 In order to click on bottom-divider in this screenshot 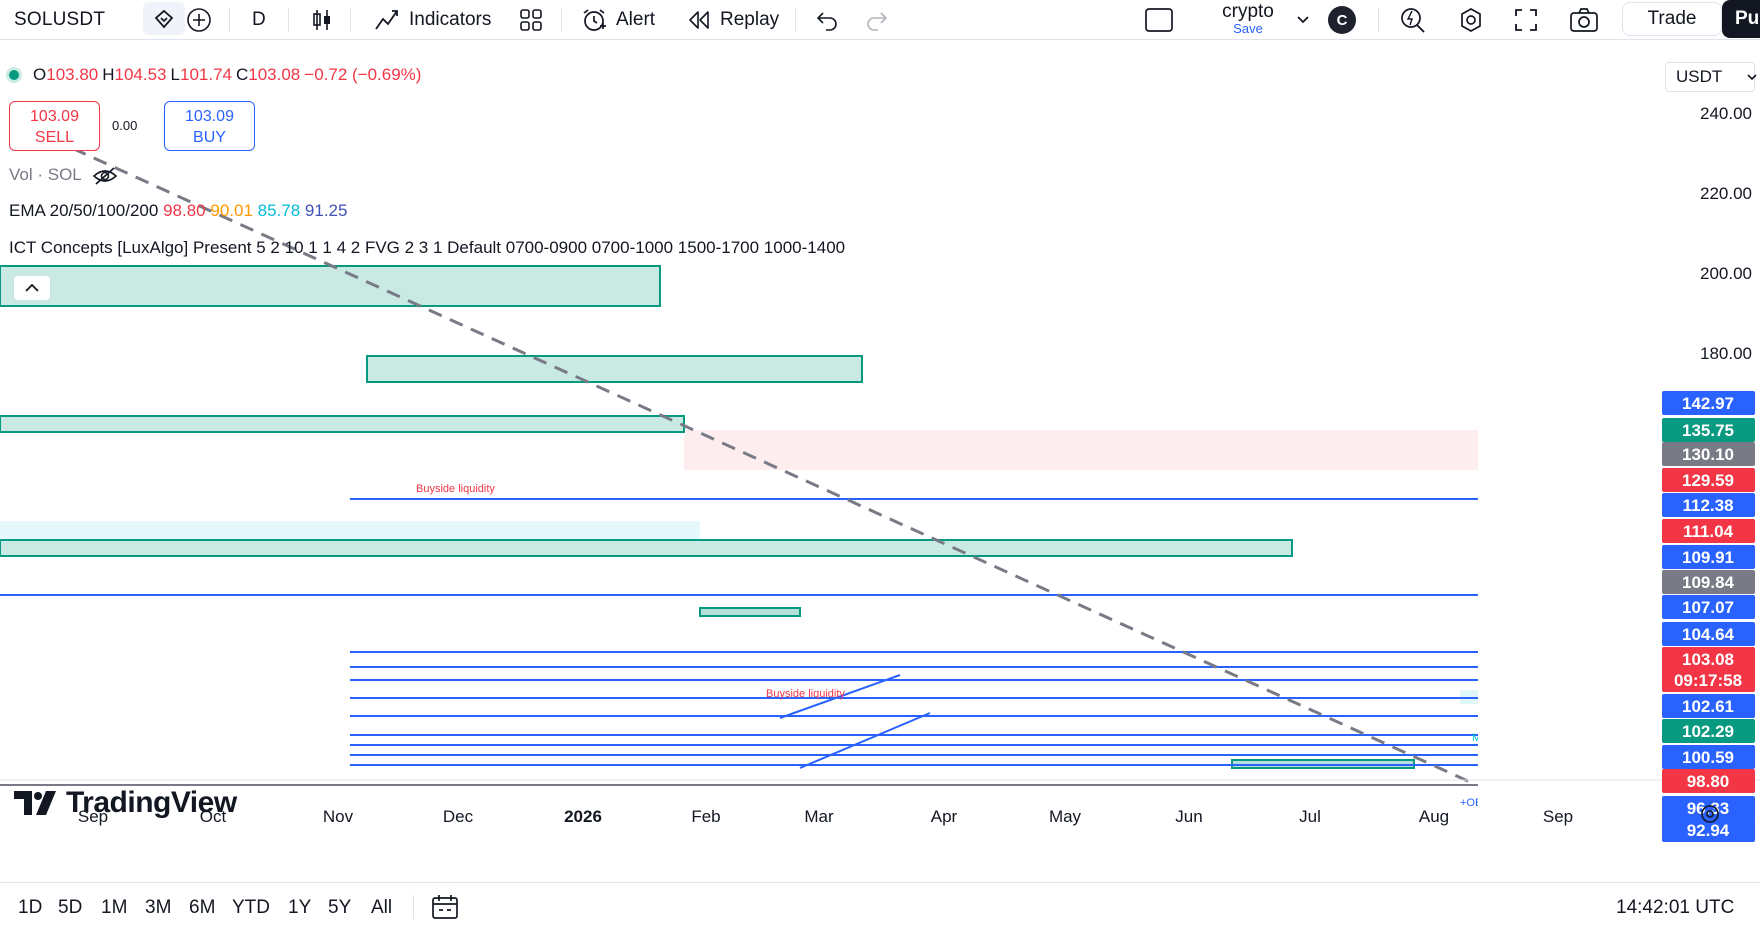, I will do `click(413, 907)`.